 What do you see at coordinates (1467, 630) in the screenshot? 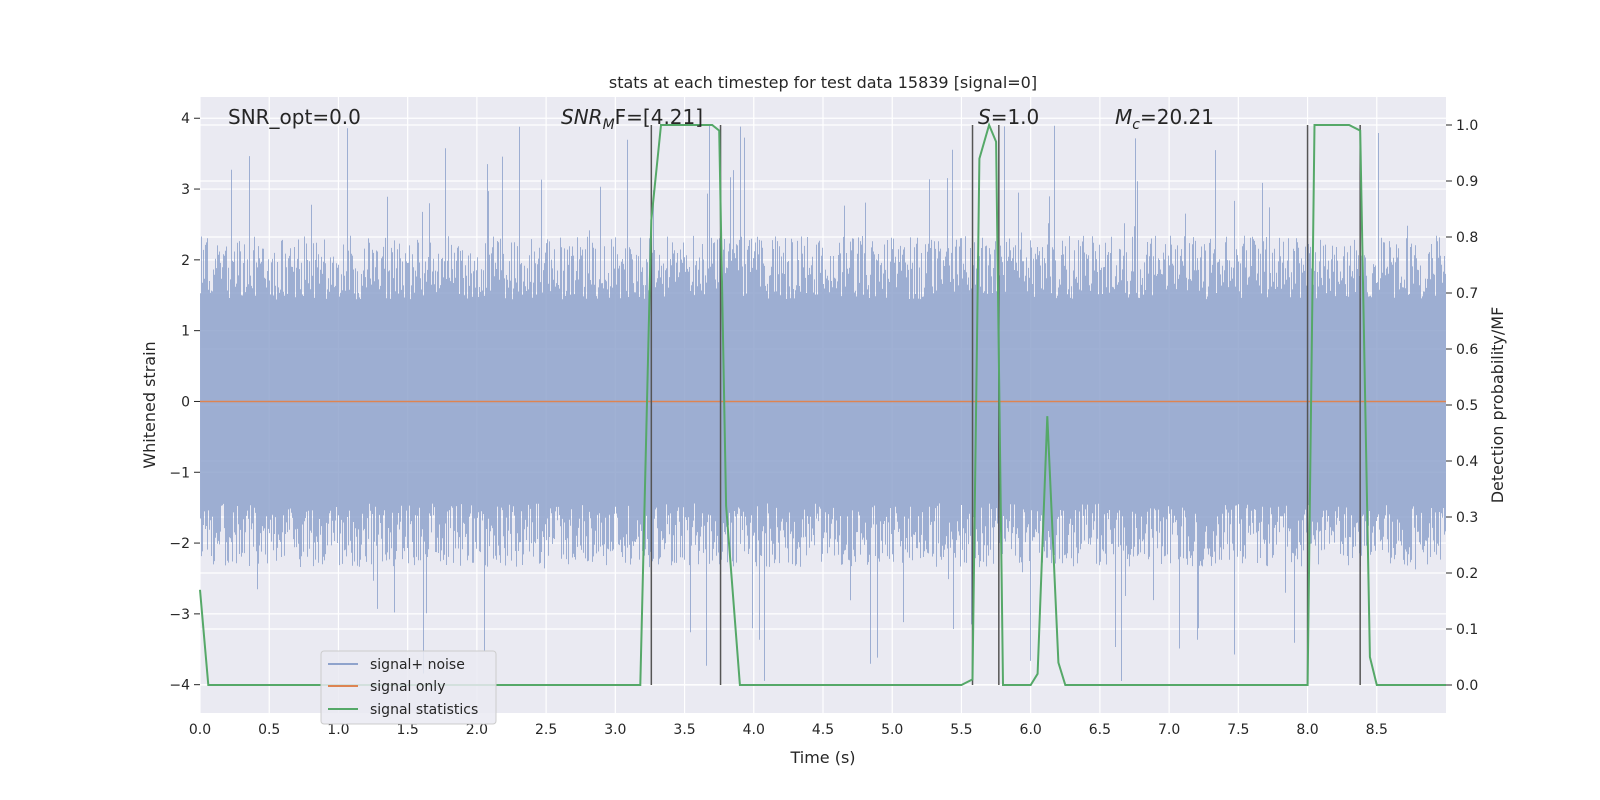
I see `y2-tick-label: 0.1` at bounding box center [1467, 630].